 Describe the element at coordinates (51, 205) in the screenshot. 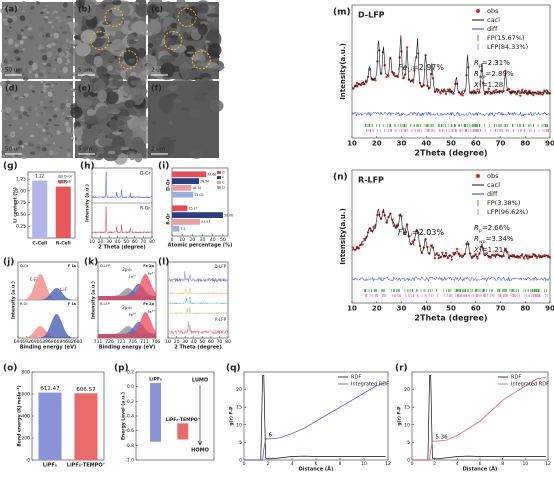

I see `plot-frame` at that location.